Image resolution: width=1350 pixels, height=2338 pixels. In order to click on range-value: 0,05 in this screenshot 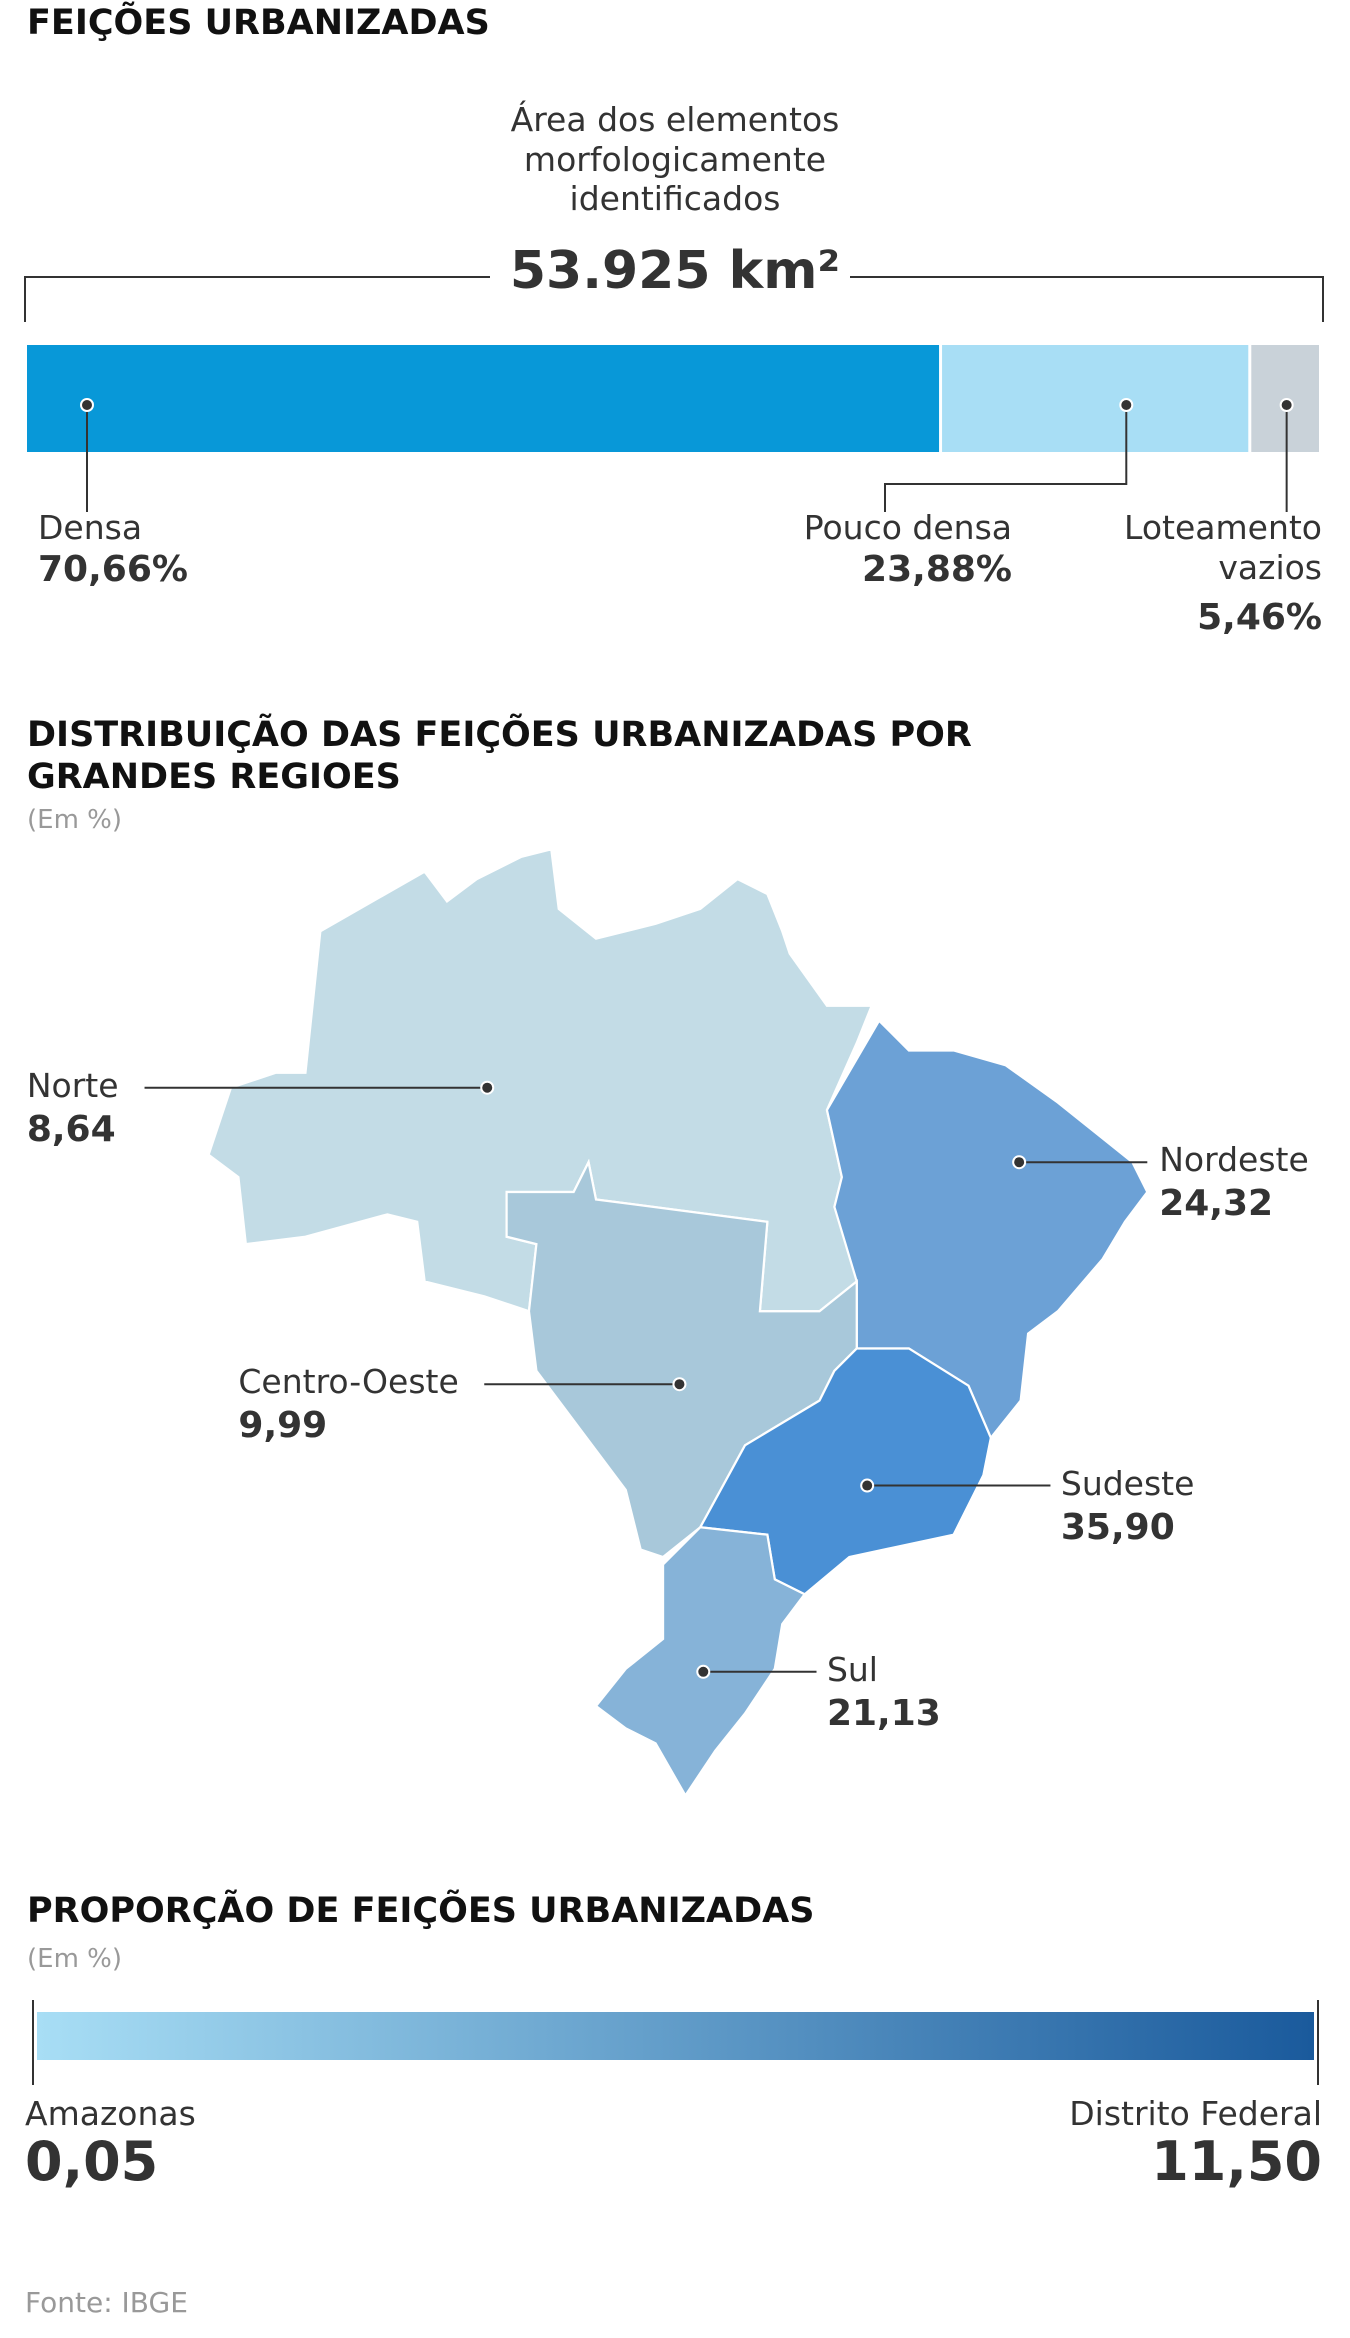, I will do `click(92, 2161)`.